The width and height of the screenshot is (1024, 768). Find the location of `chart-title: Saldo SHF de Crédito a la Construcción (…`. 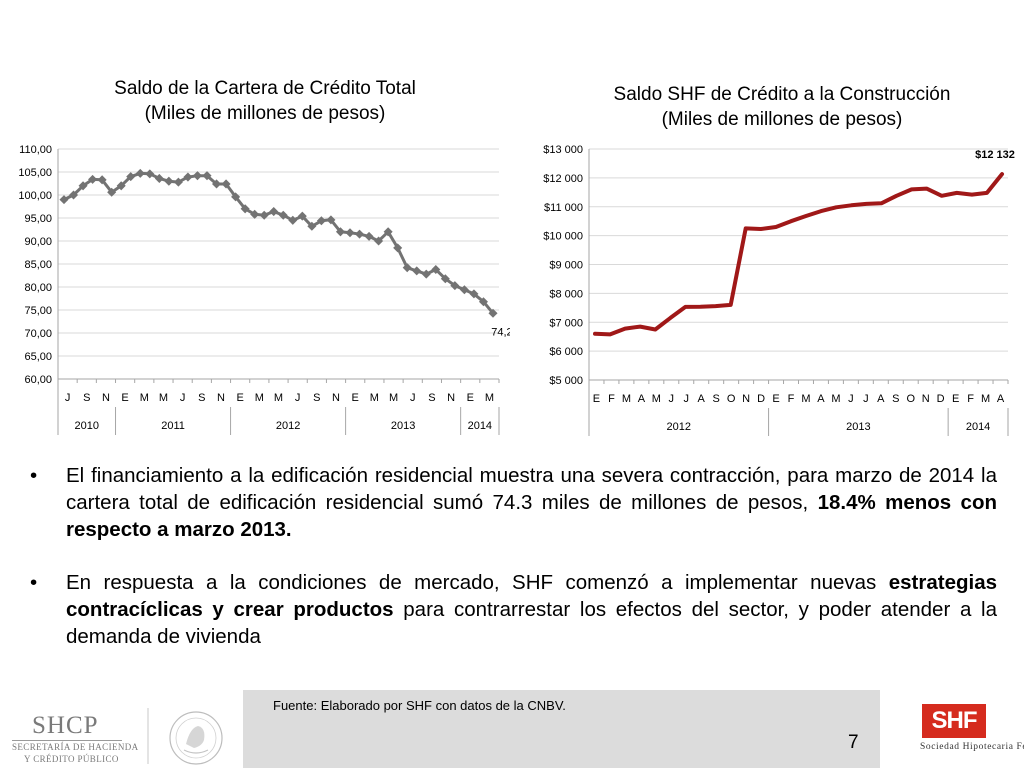

chart-title: Saldo SHF de Crédito a la Construcción (… is located at coordinates (782, 107).